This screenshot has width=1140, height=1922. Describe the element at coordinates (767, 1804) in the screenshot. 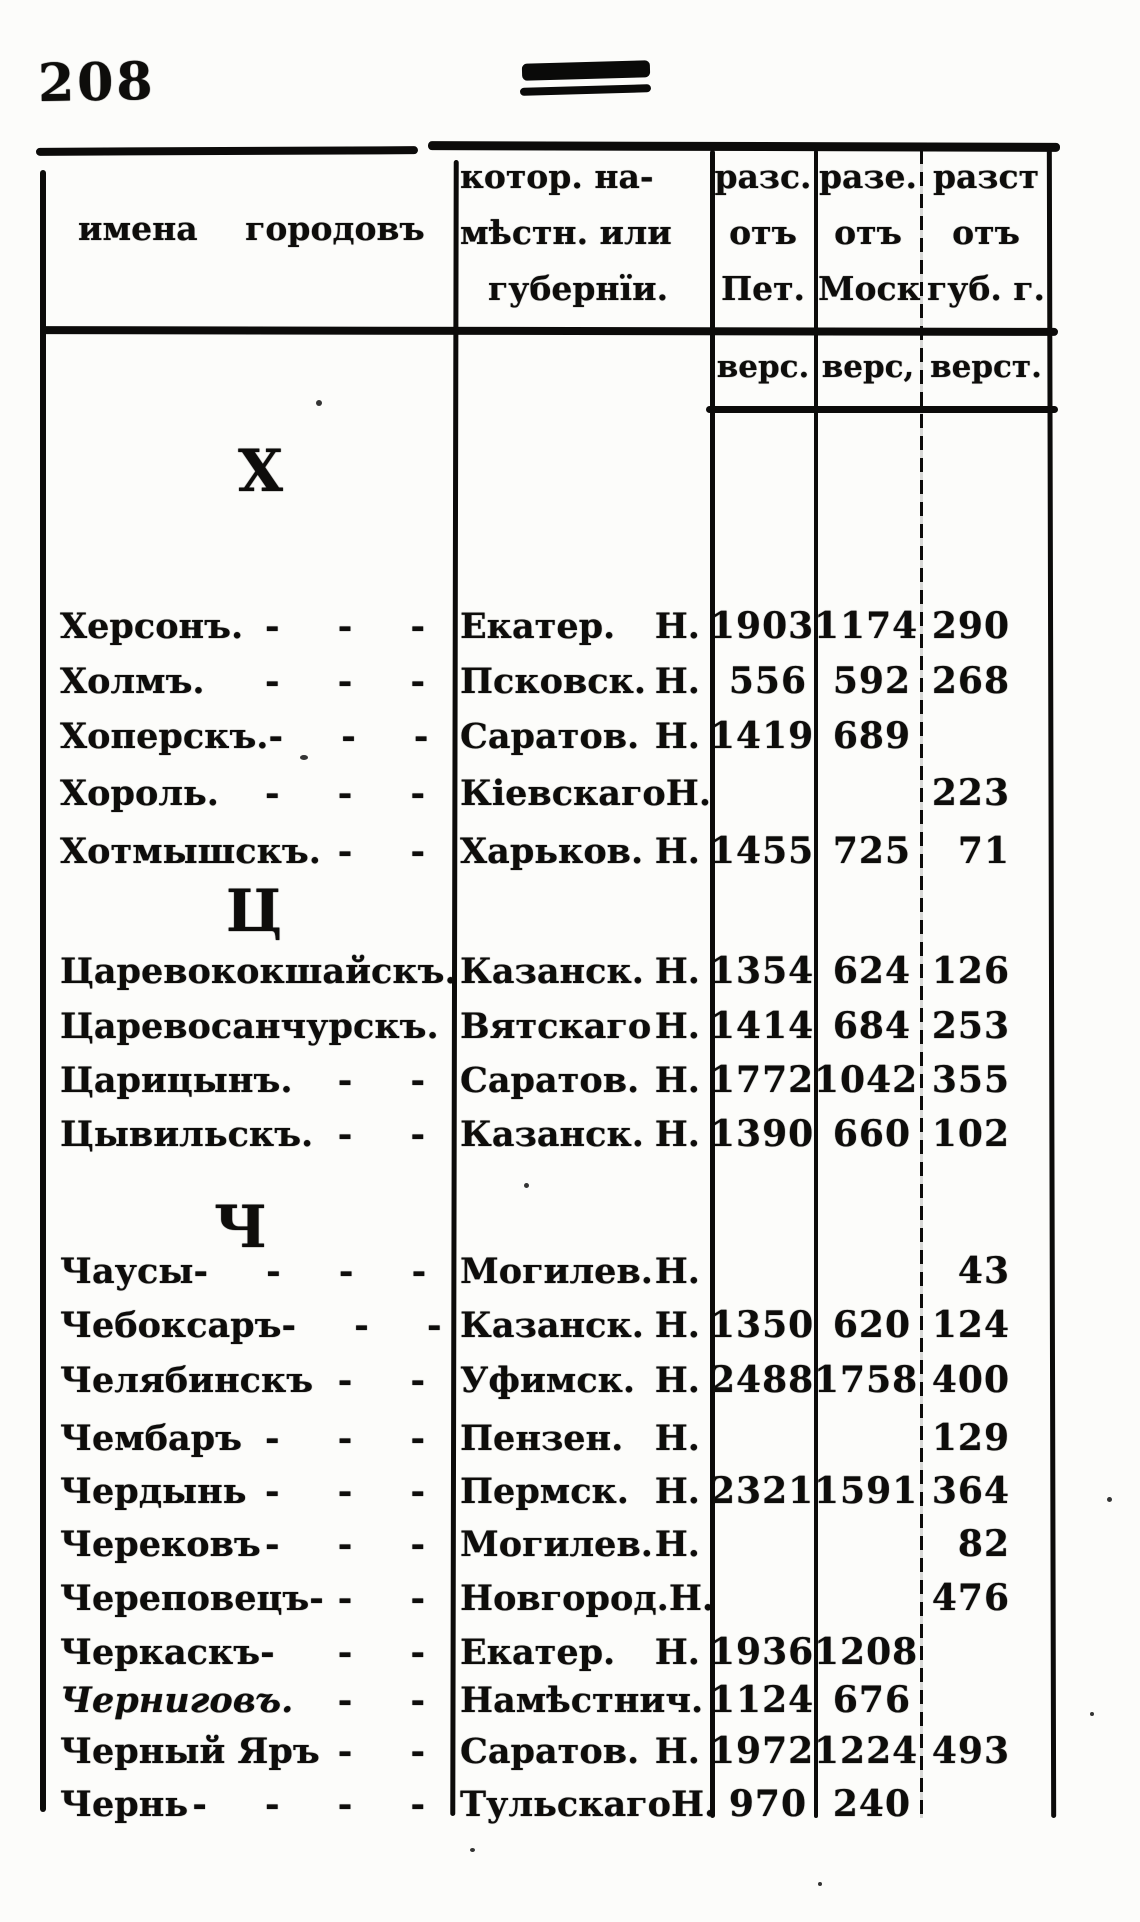

I see `distance-petersburg-cell: 970` at that location.